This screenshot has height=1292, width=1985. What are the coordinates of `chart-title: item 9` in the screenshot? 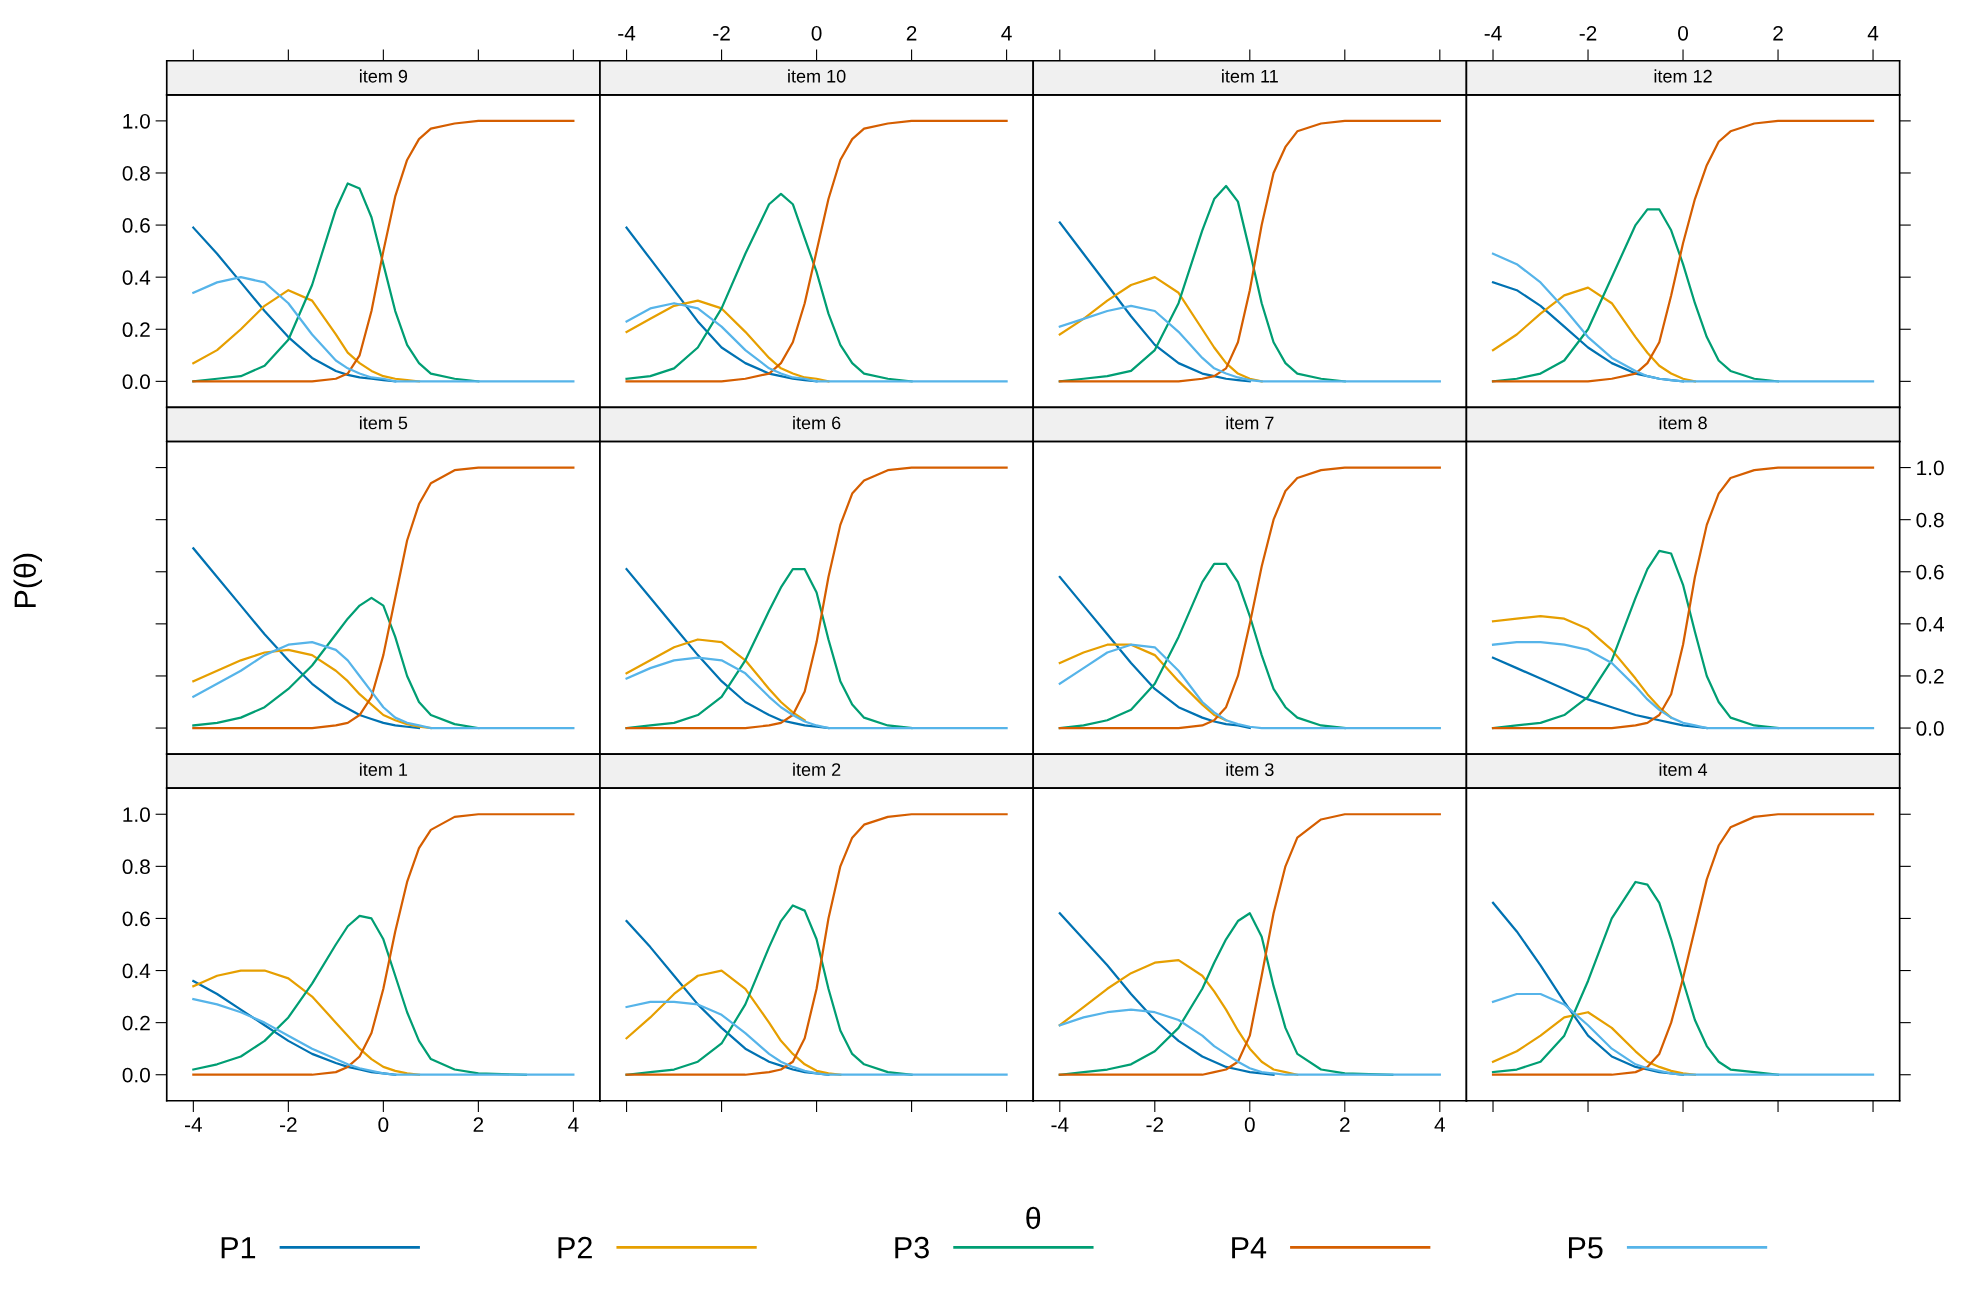 It's located at (383, 76).